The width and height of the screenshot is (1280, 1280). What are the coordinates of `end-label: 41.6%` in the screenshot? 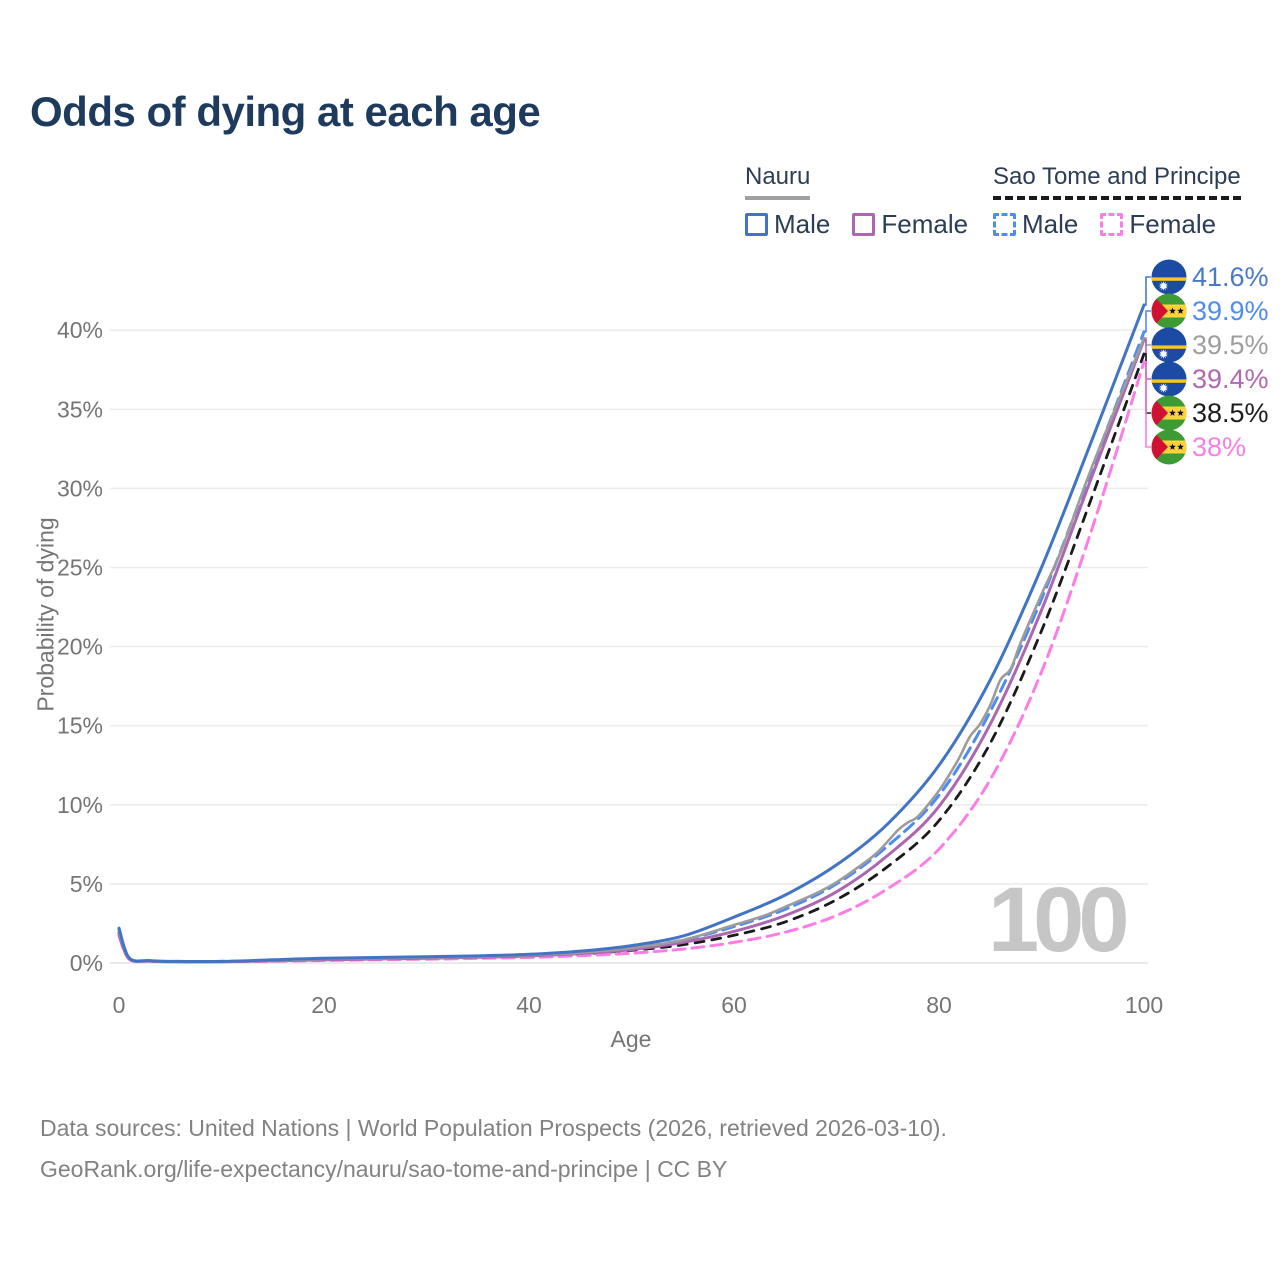 It's located at (1210, 277).